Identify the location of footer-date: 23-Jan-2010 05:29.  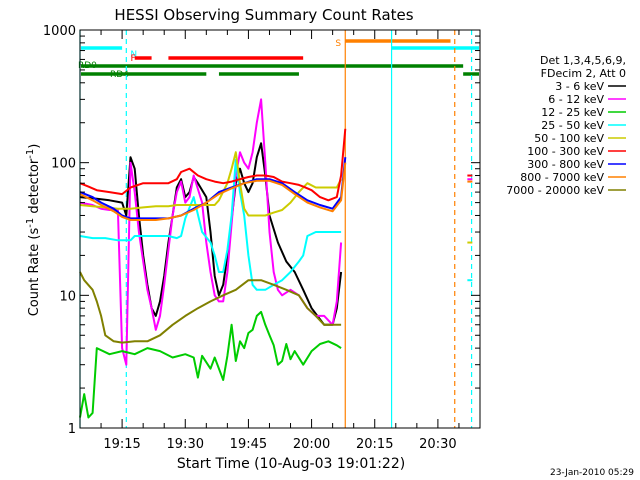
(592, 473).